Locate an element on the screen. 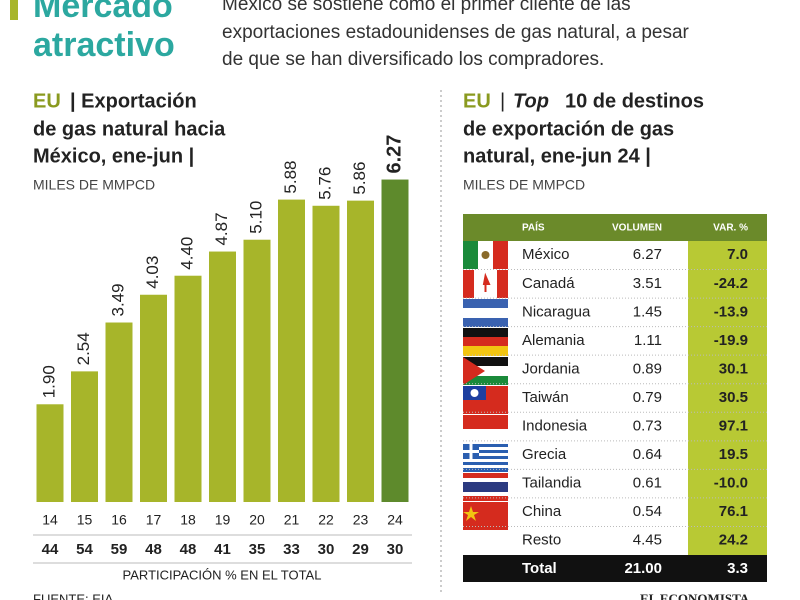 This screenshot has width=800, height=600. flag-nicaragua is located at coordinates (485, 313).